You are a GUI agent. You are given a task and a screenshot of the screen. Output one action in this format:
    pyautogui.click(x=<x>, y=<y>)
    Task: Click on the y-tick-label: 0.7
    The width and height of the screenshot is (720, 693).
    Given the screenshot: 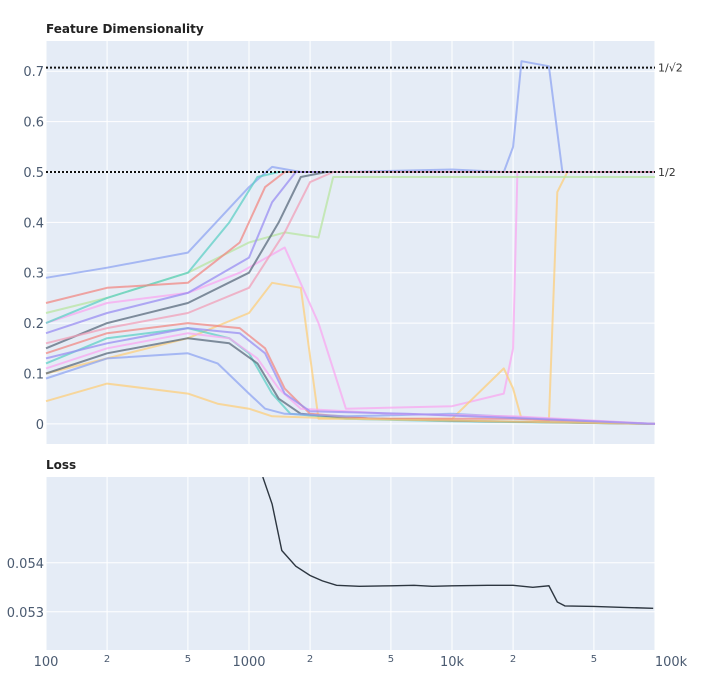 What is the action you would take?
    pyautogui.click(x=33, y=72)
    